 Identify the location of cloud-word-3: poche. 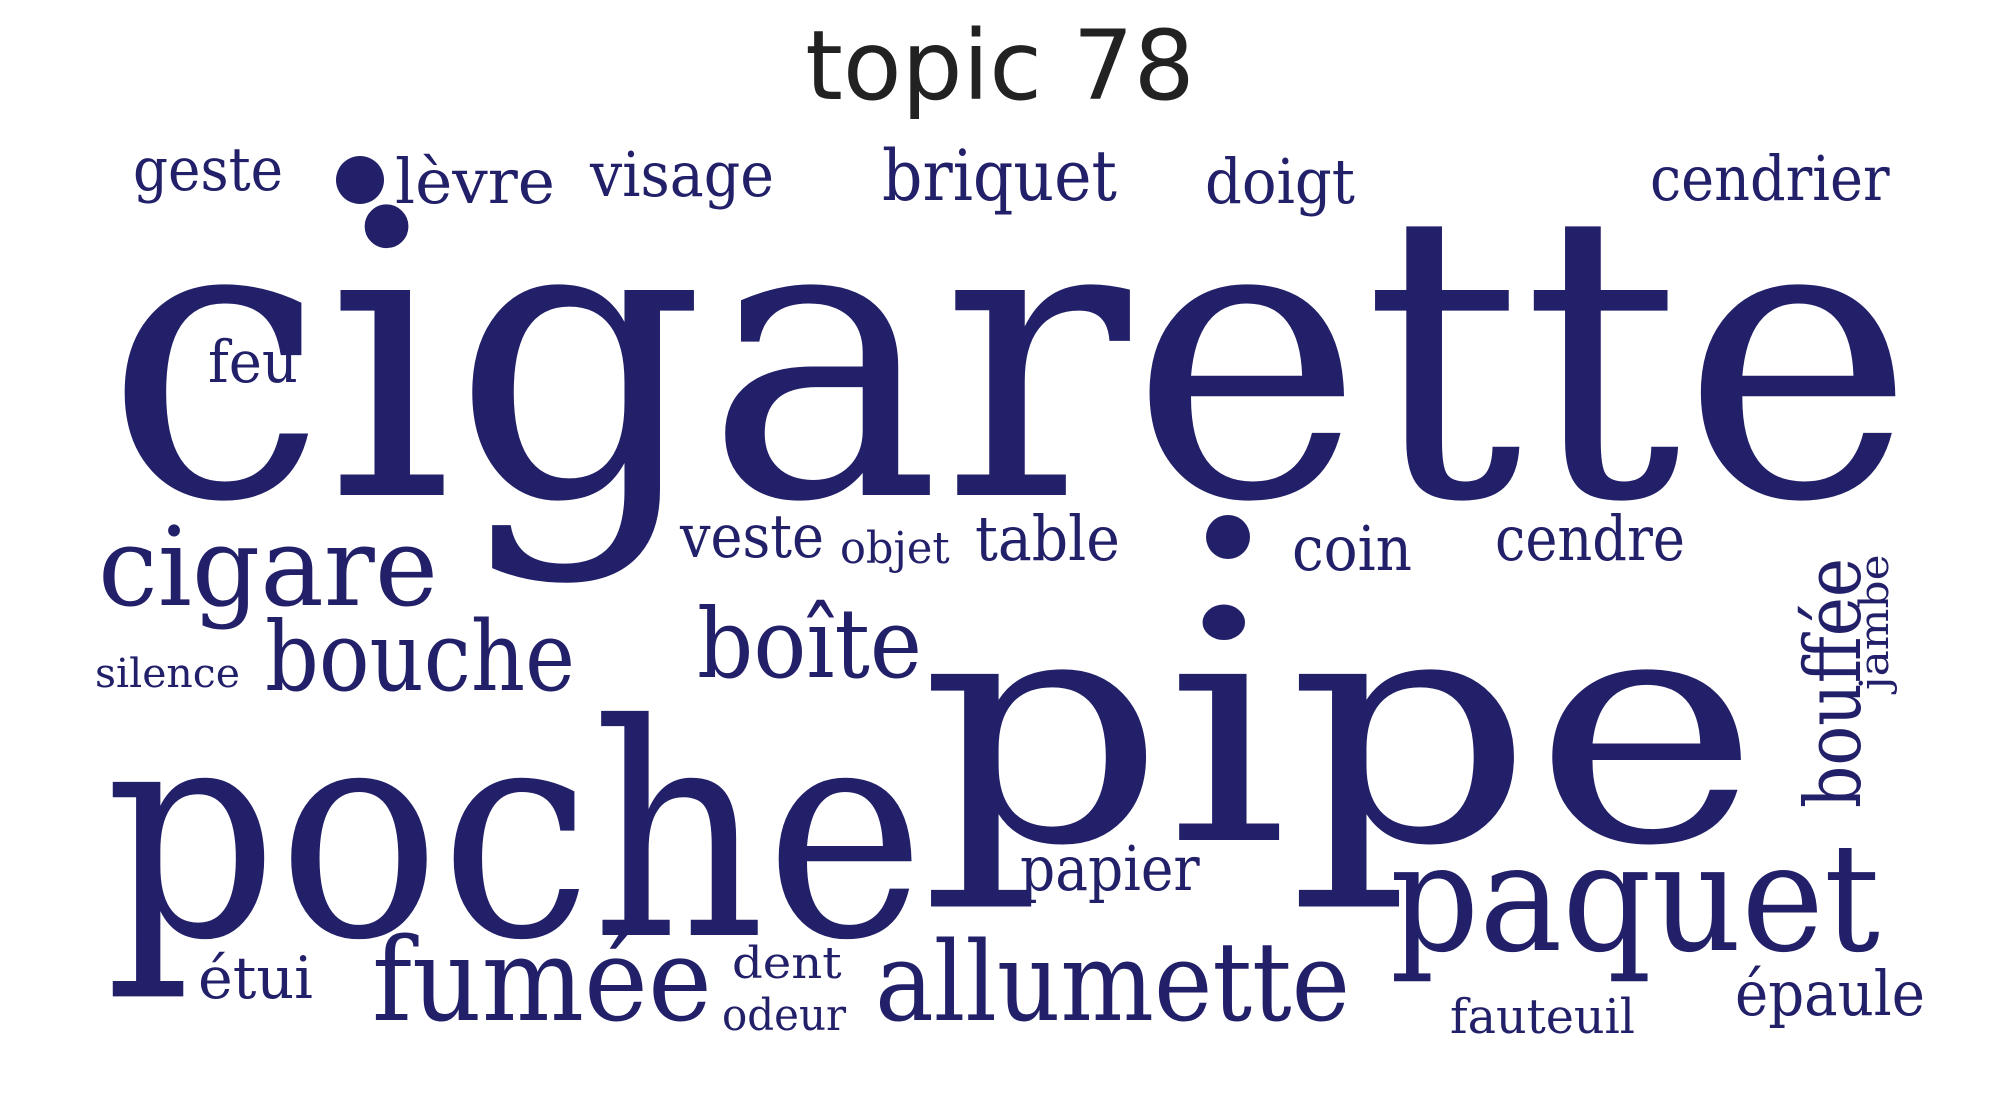
(515, 833).